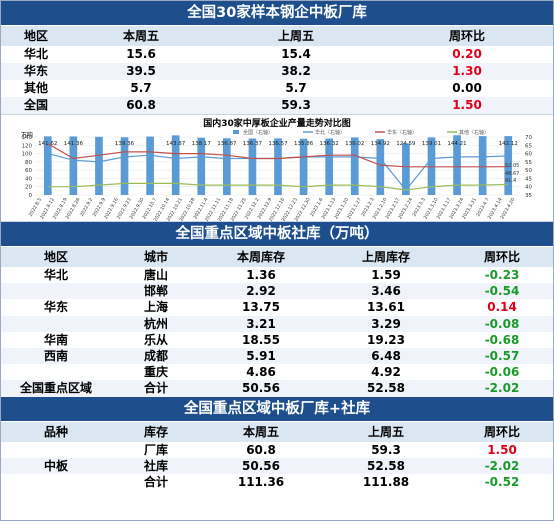 The height and width of the screenshot is (521, 554). I want to click on bar-label: 143.87, so click(176, 144).